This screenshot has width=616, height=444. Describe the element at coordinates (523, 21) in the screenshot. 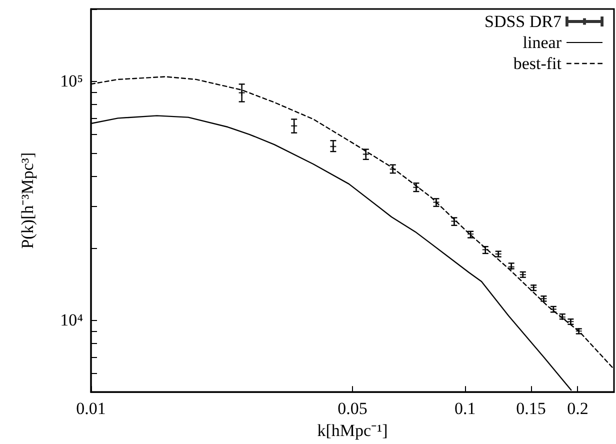

I see `legend-label: SDSS DR7` at that location.